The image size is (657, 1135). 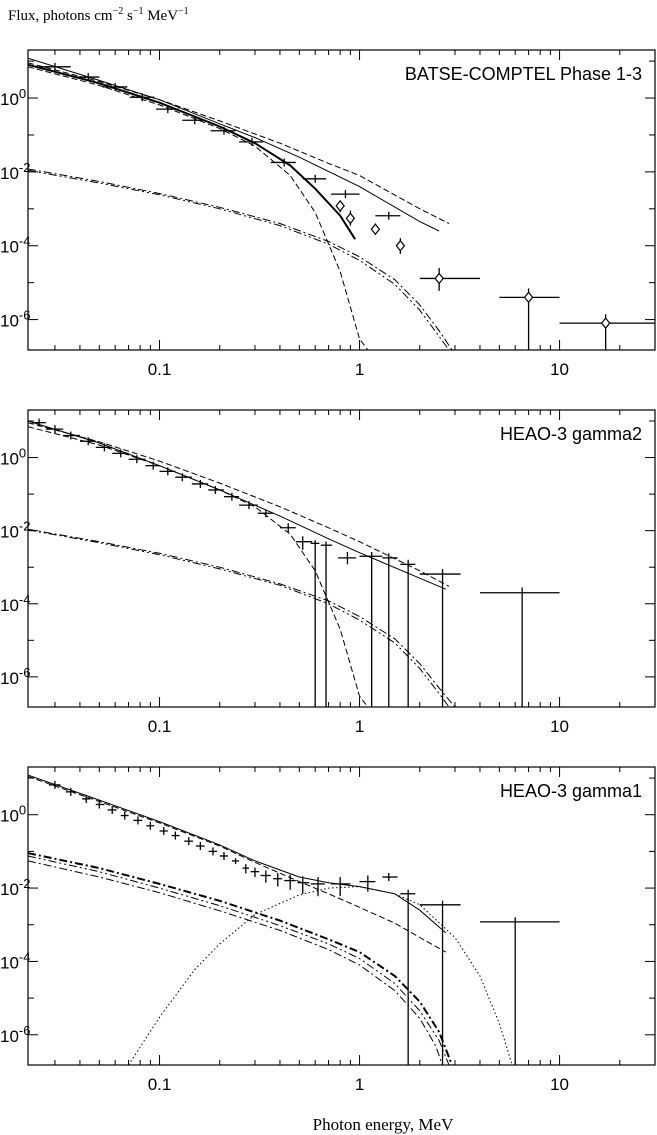 What do you see at coordinates (523, 74) in the screenshot?
I see `panel-title: BATSE-COMPTEL Phase 1-3` at bounding box center [523, 74].